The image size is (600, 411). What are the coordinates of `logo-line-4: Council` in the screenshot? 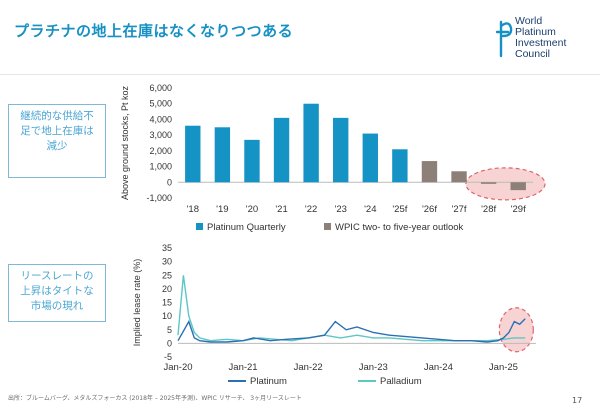 It's located at (533, 54).